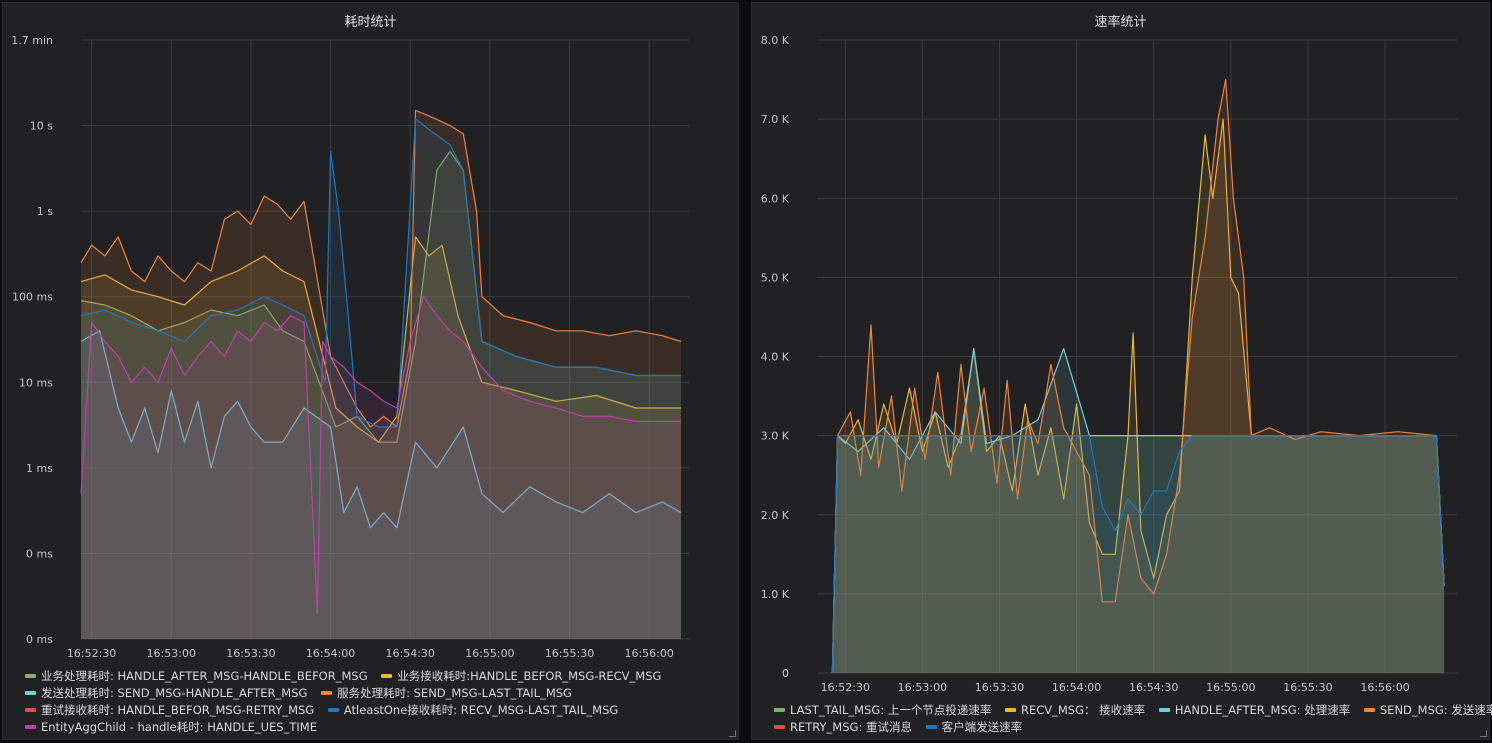 This screenshot has height=743, width=1492. What do you see at coordinates (775, 40) in the screenshot?
I see `y-tick-label: 8.0 K` at bounding box center [775, 40].